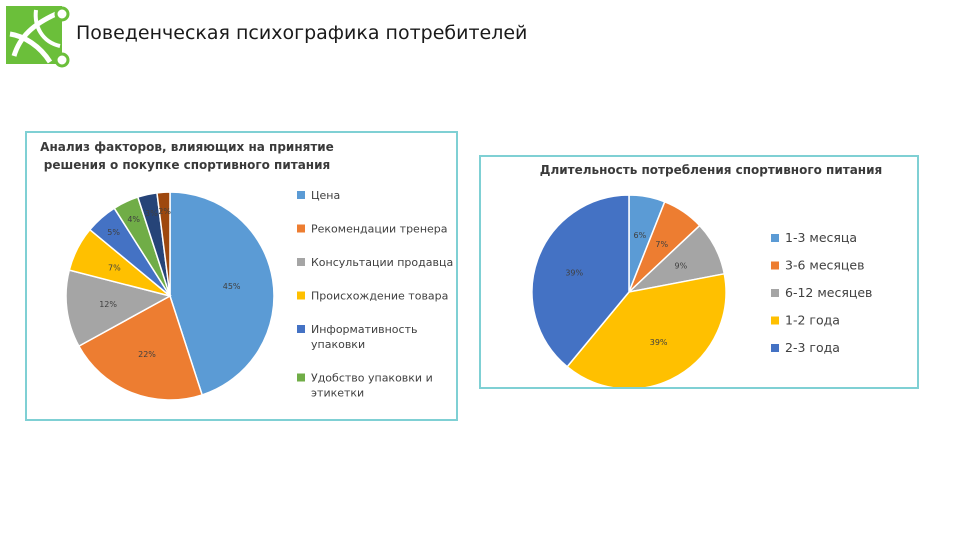  I want to click on chart-title: Анализ факторов, влияющих на принятие, so click(187, 147).